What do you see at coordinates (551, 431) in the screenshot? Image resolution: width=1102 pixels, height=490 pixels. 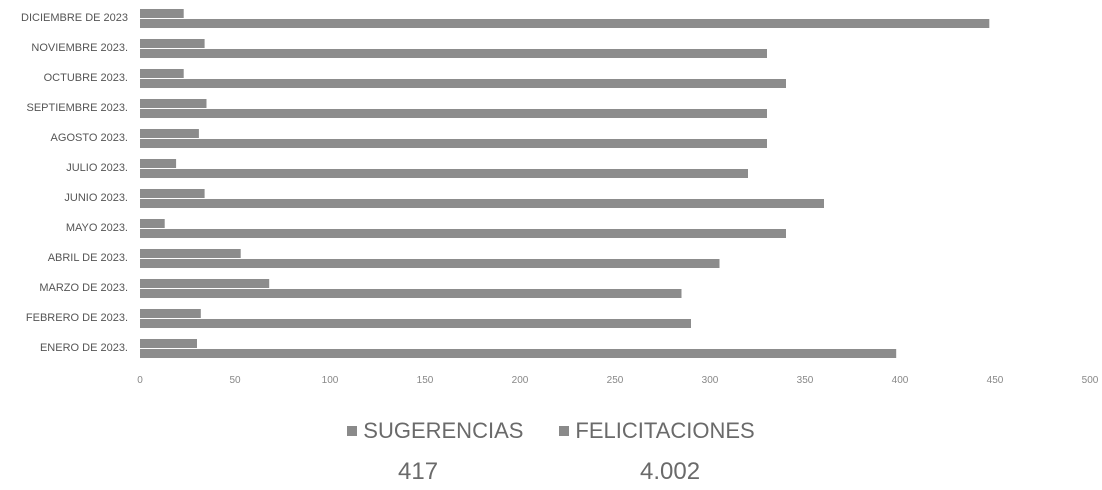 I see `legend: SUGERENCIAS FELICITACIONES` at bounding box center [551, 431].